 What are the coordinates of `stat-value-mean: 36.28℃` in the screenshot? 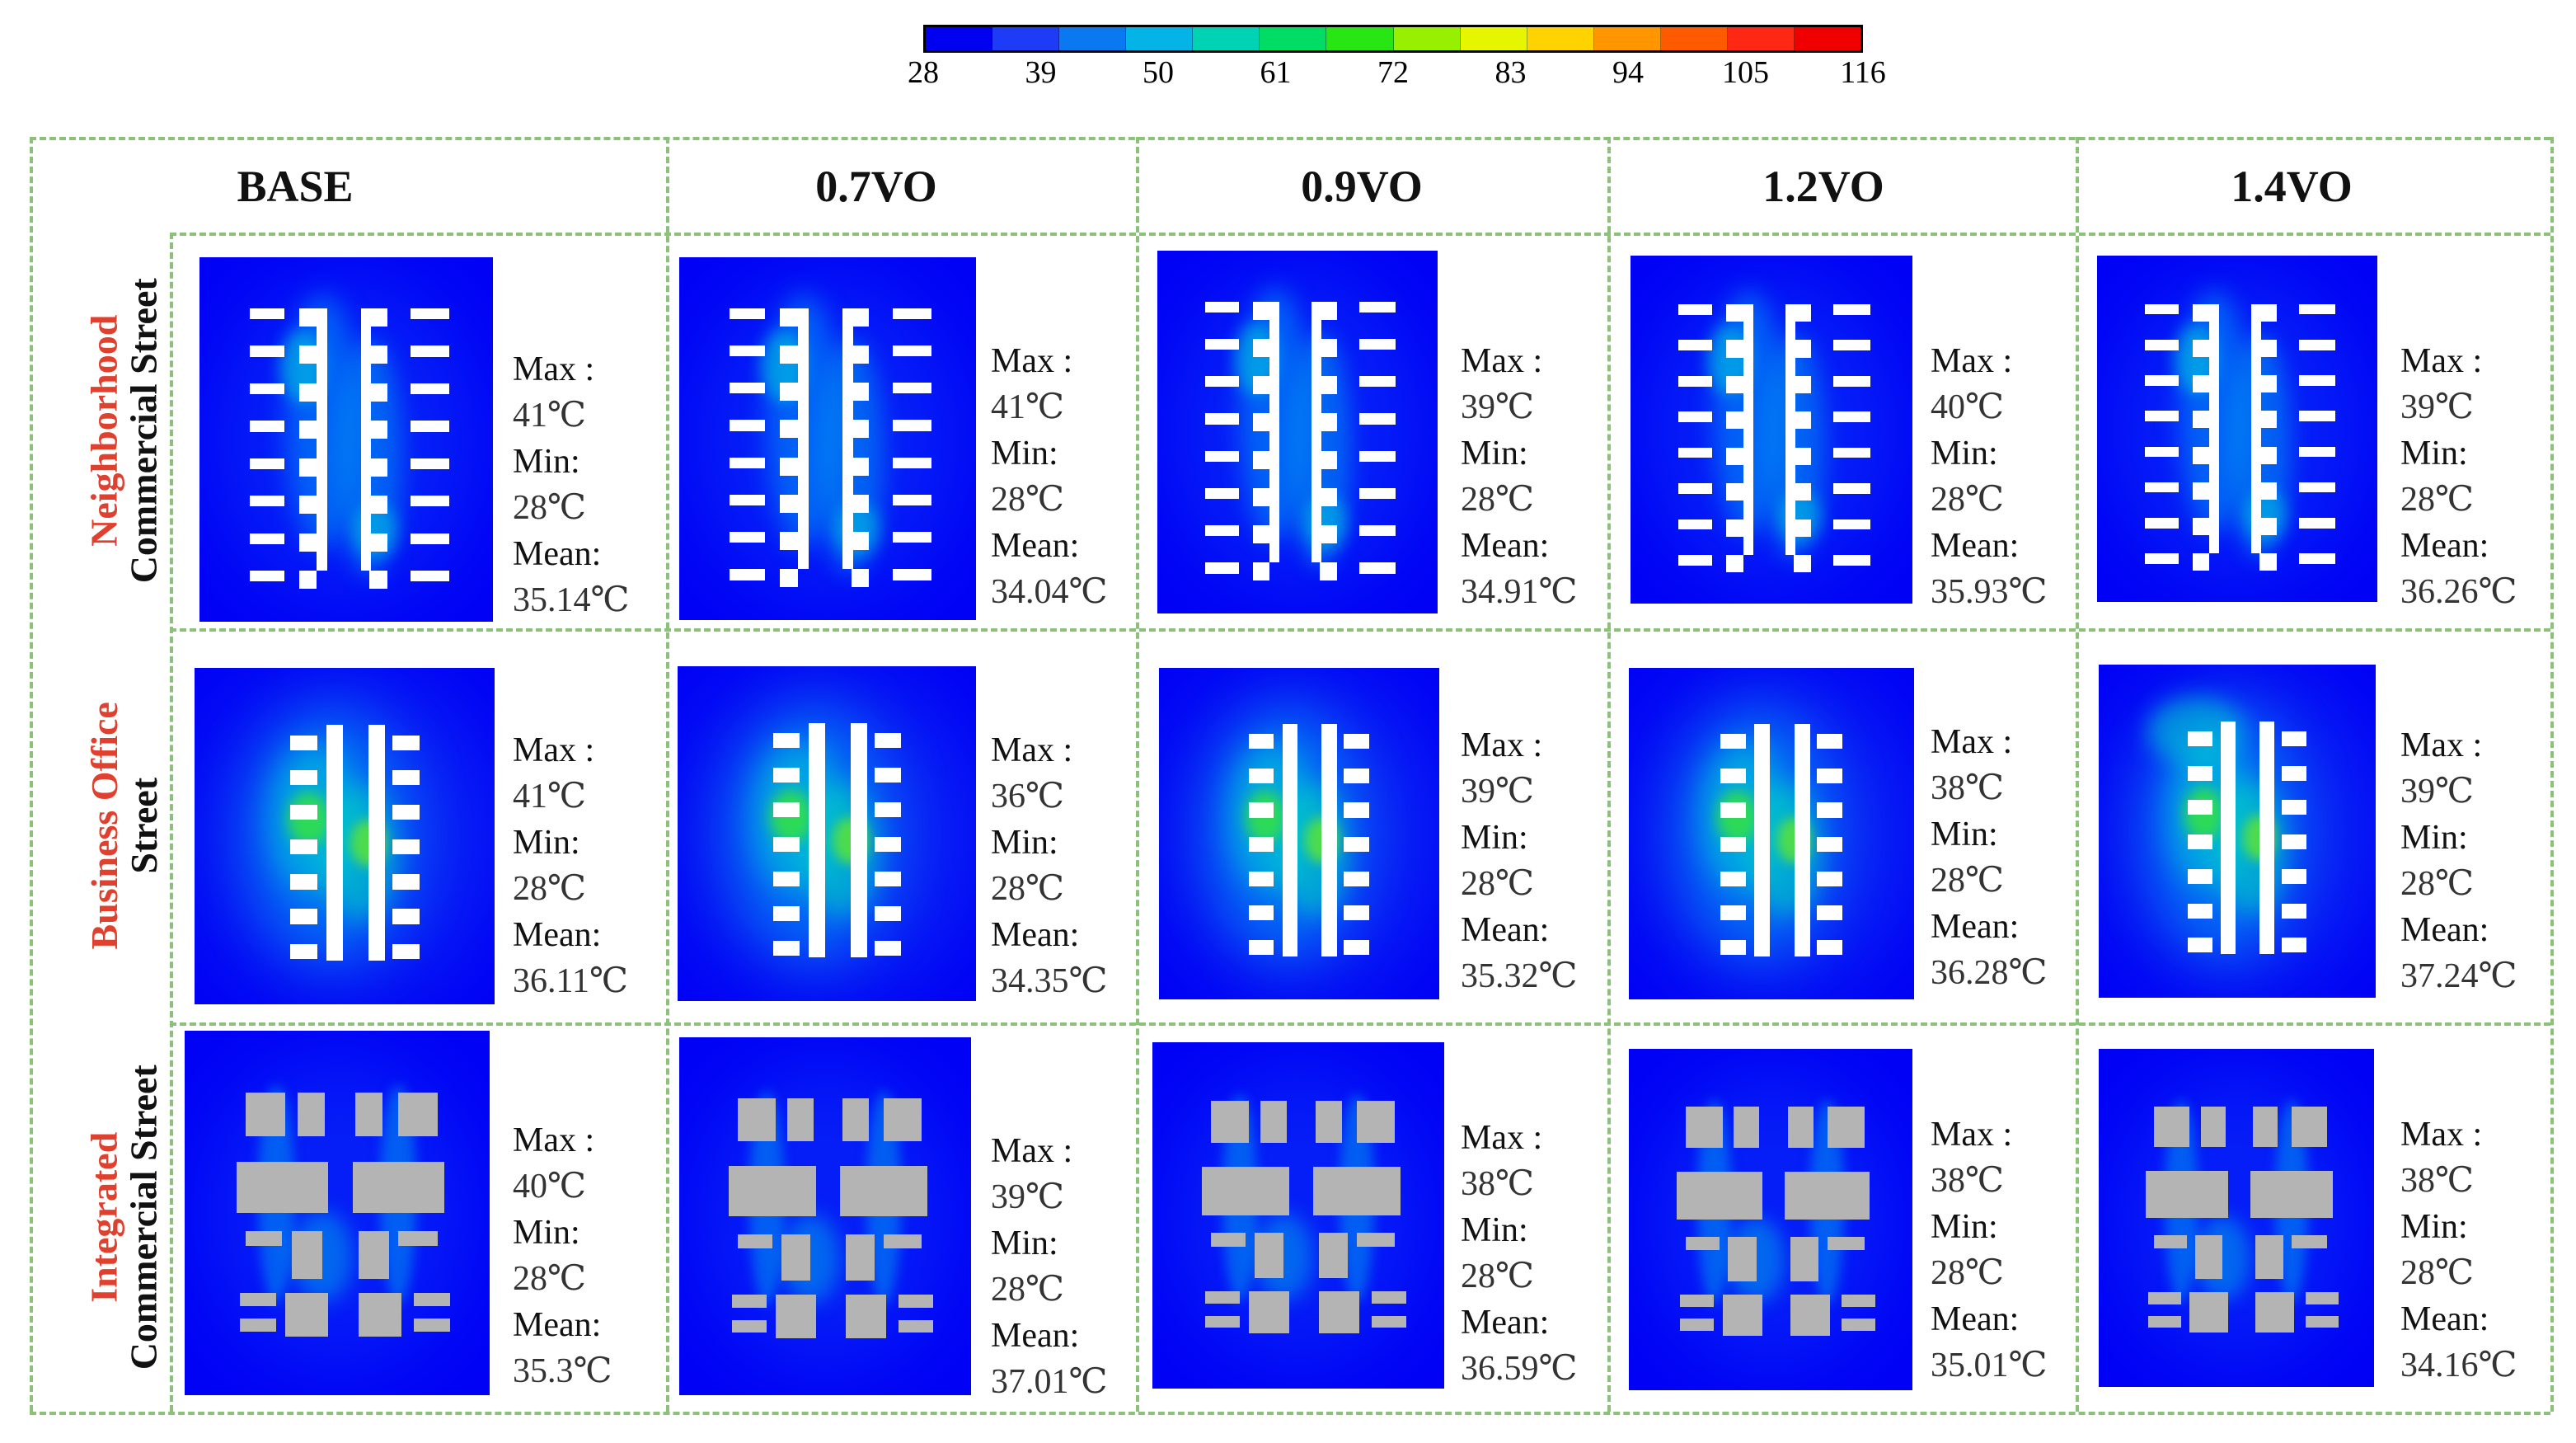 It's located at (1989, 973).